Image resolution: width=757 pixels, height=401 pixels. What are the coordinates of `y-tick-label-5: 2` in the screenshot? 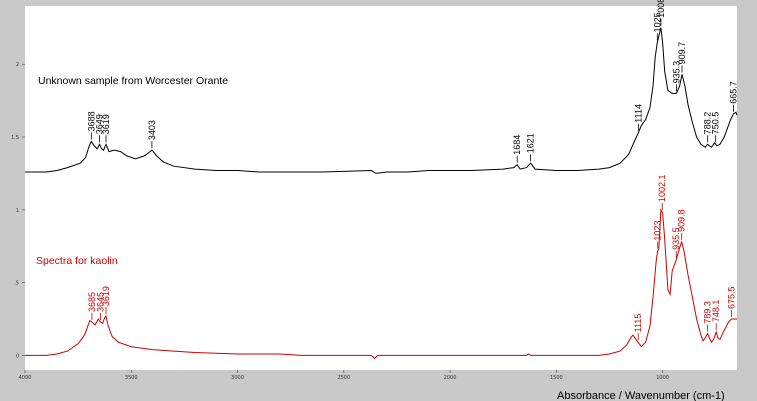 It's located at (17, 65).